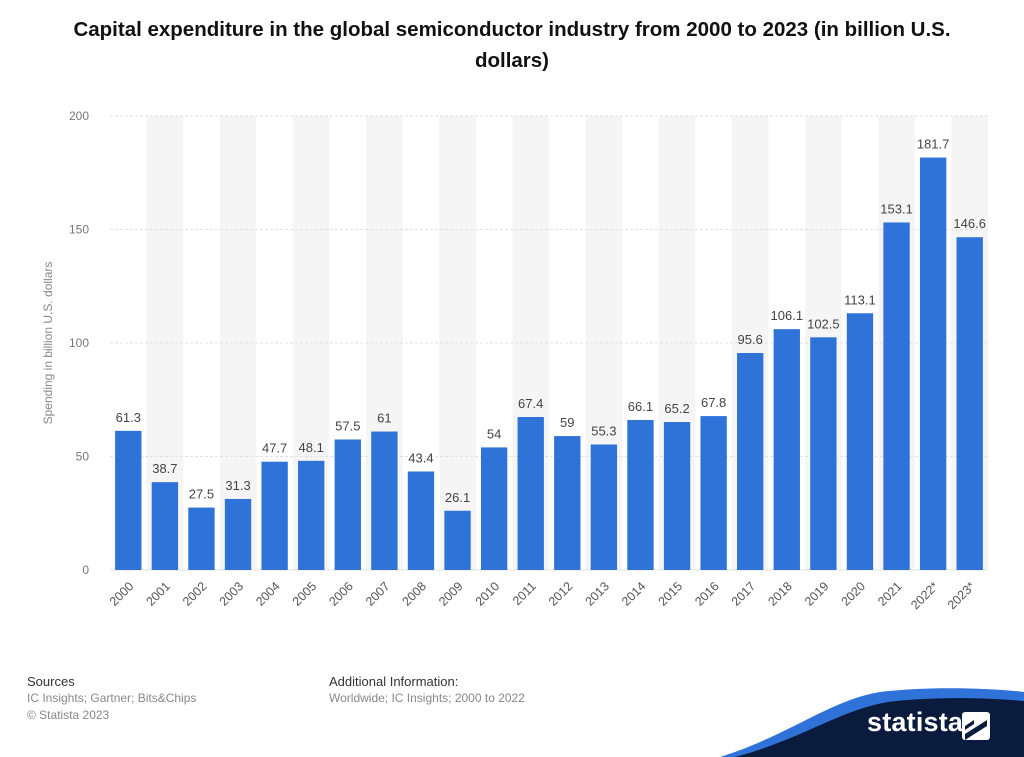 The width and height of the screenshot is (1024, 757). I want to click on data-label: 26.1, so click(457, 497).